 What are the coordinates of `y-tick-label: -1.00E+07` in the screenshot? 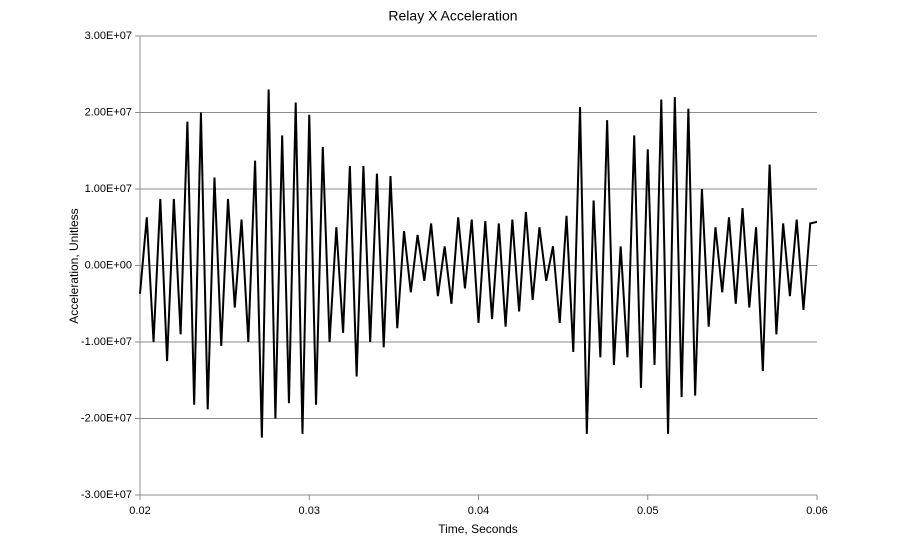 It's located at (106, 342).